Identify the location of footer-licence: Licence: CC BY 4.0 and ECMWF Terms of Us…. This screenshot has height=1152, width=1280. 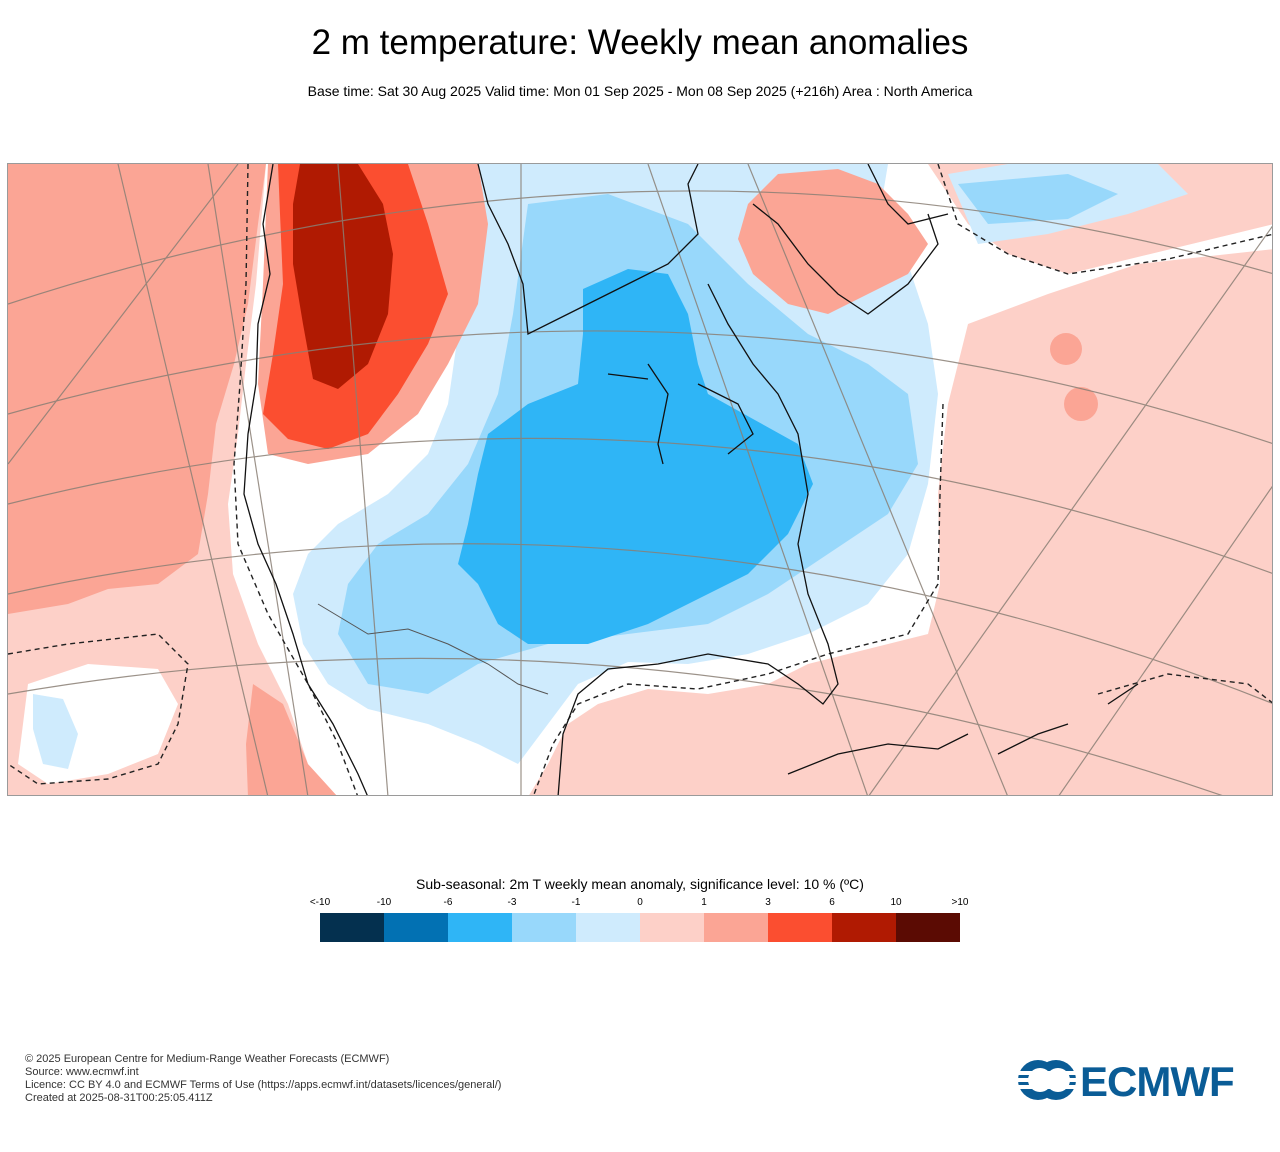
(263, 1085).